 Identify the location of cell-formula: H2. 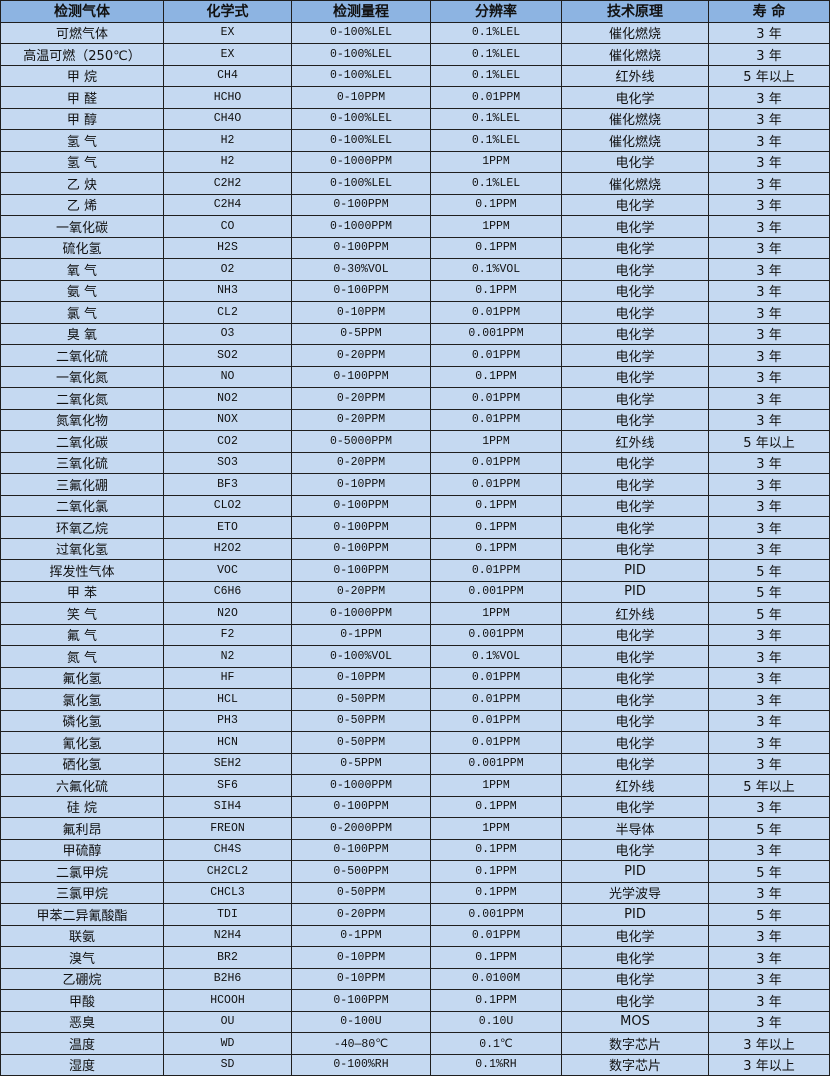
(227, 161).